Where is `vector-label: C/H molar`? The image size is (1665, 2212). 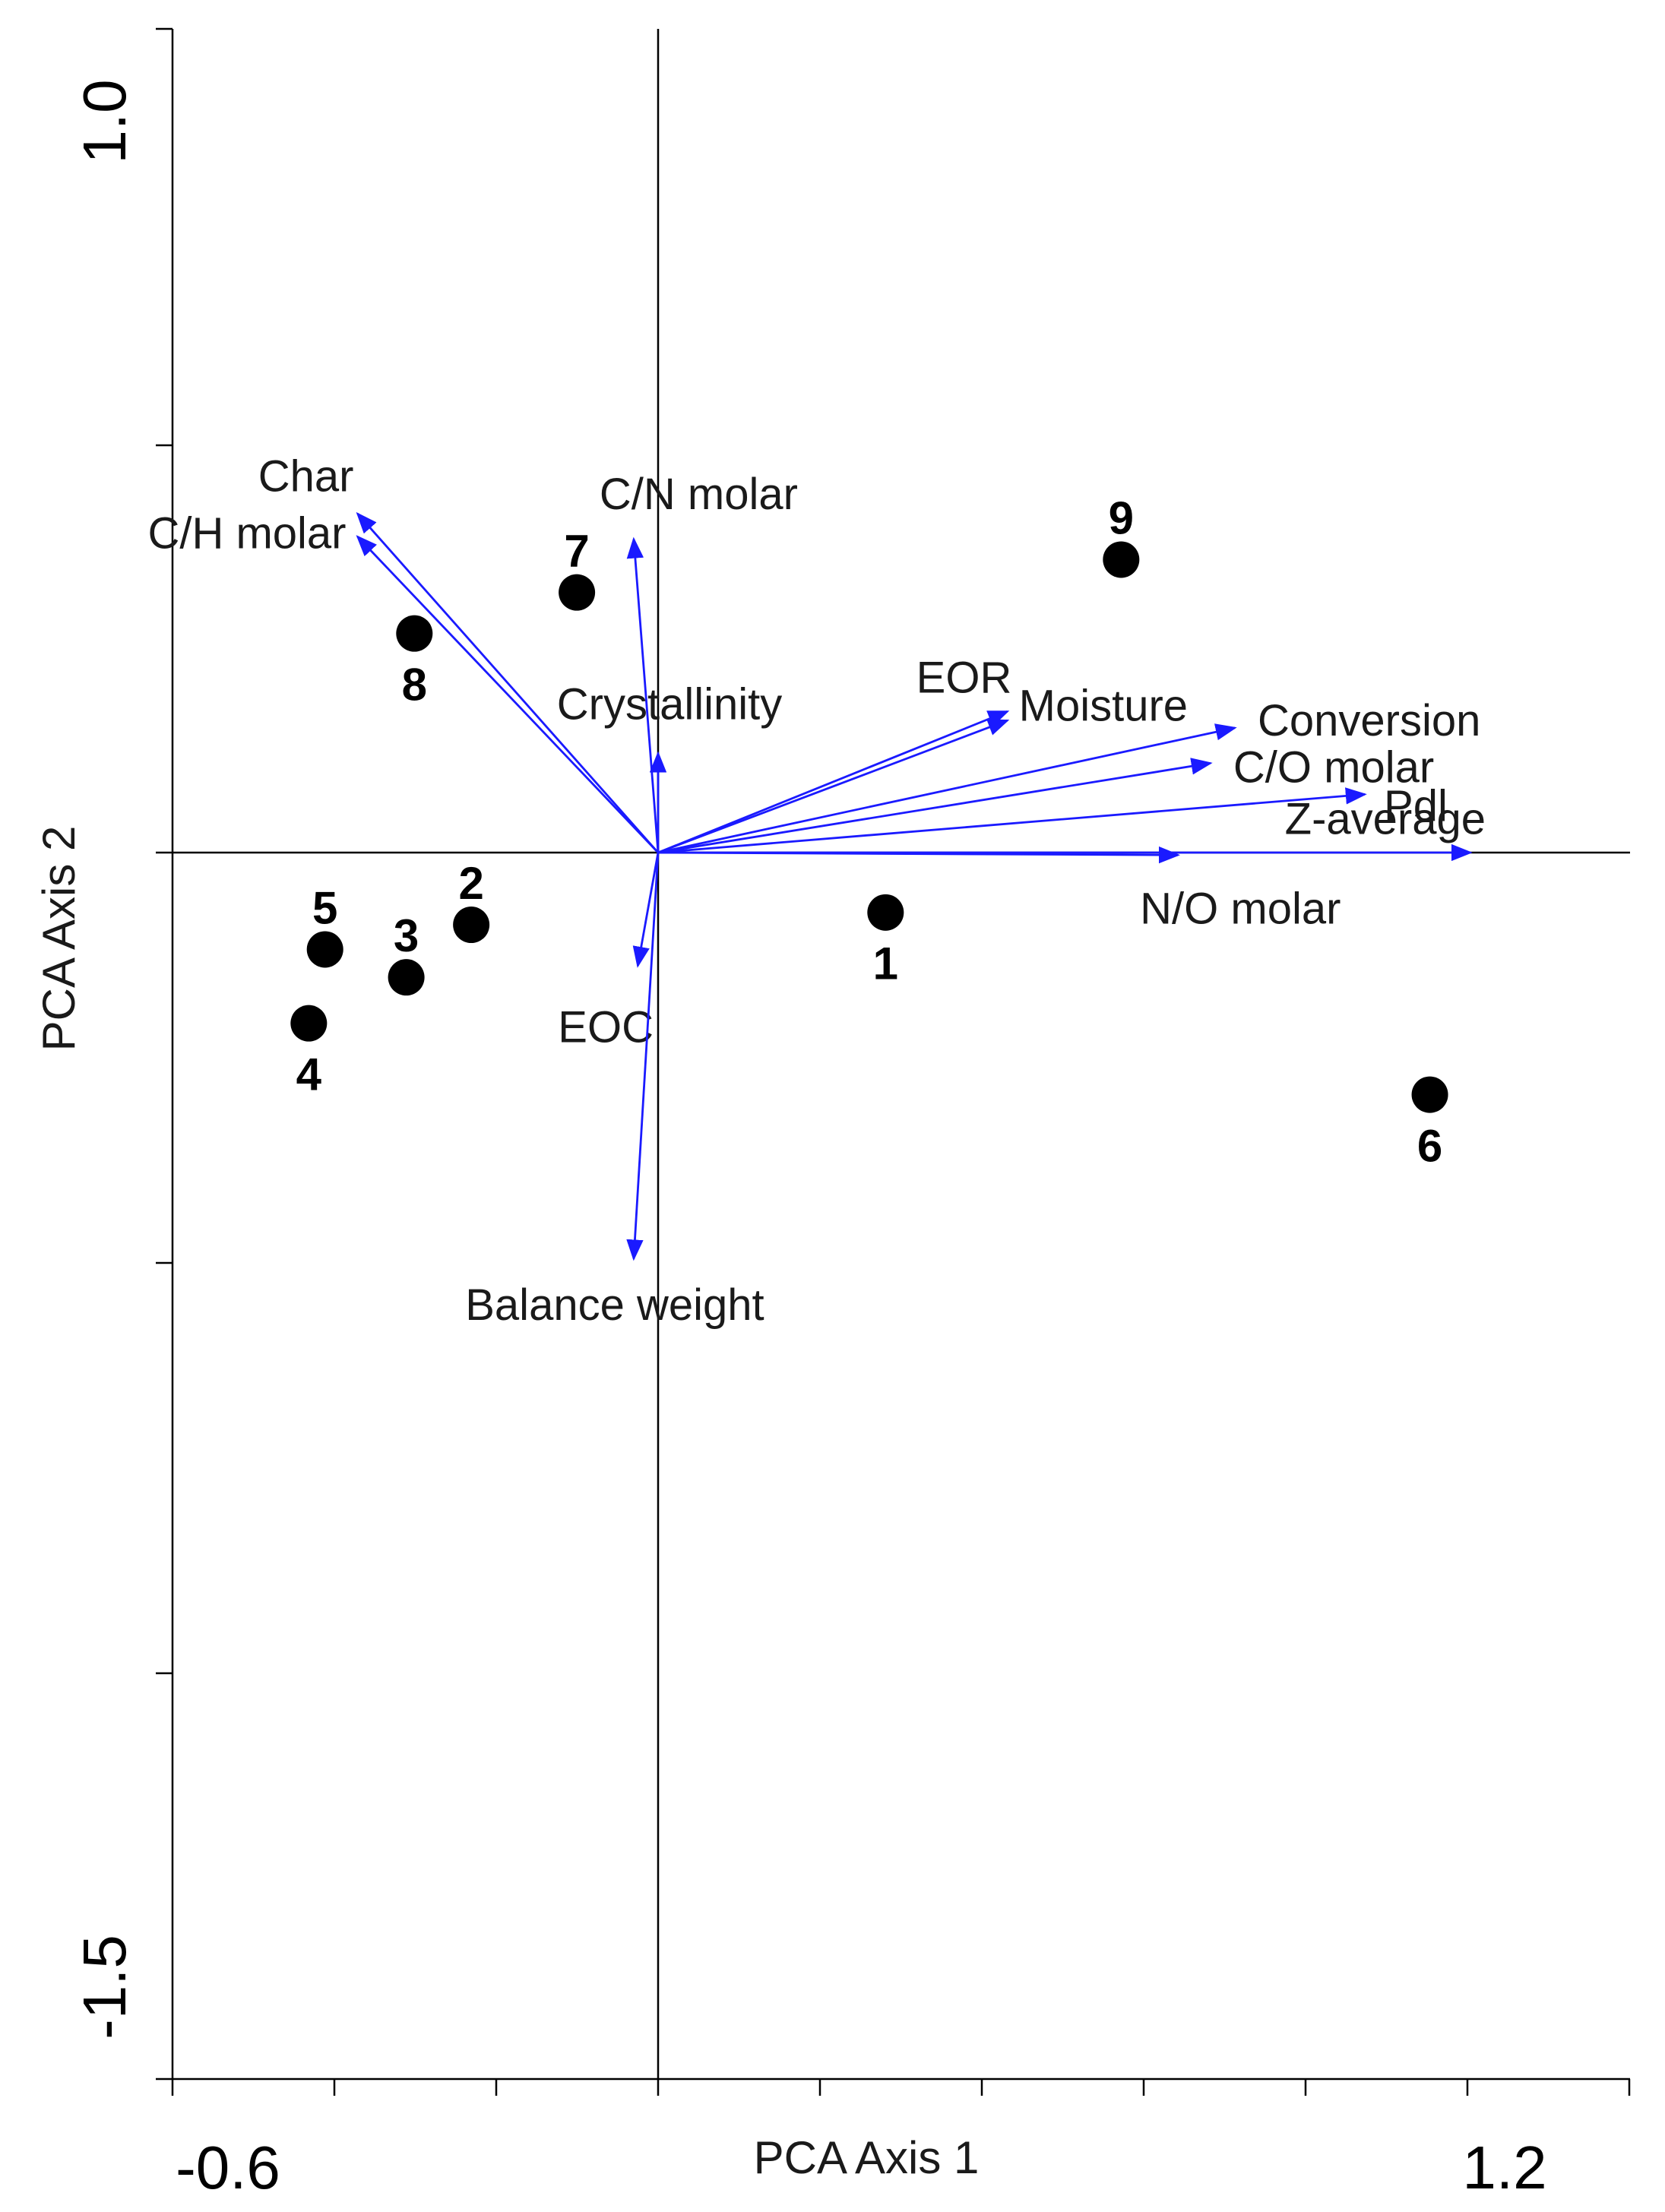 vector-label: C/H molar is located at coordinates (246, 534).